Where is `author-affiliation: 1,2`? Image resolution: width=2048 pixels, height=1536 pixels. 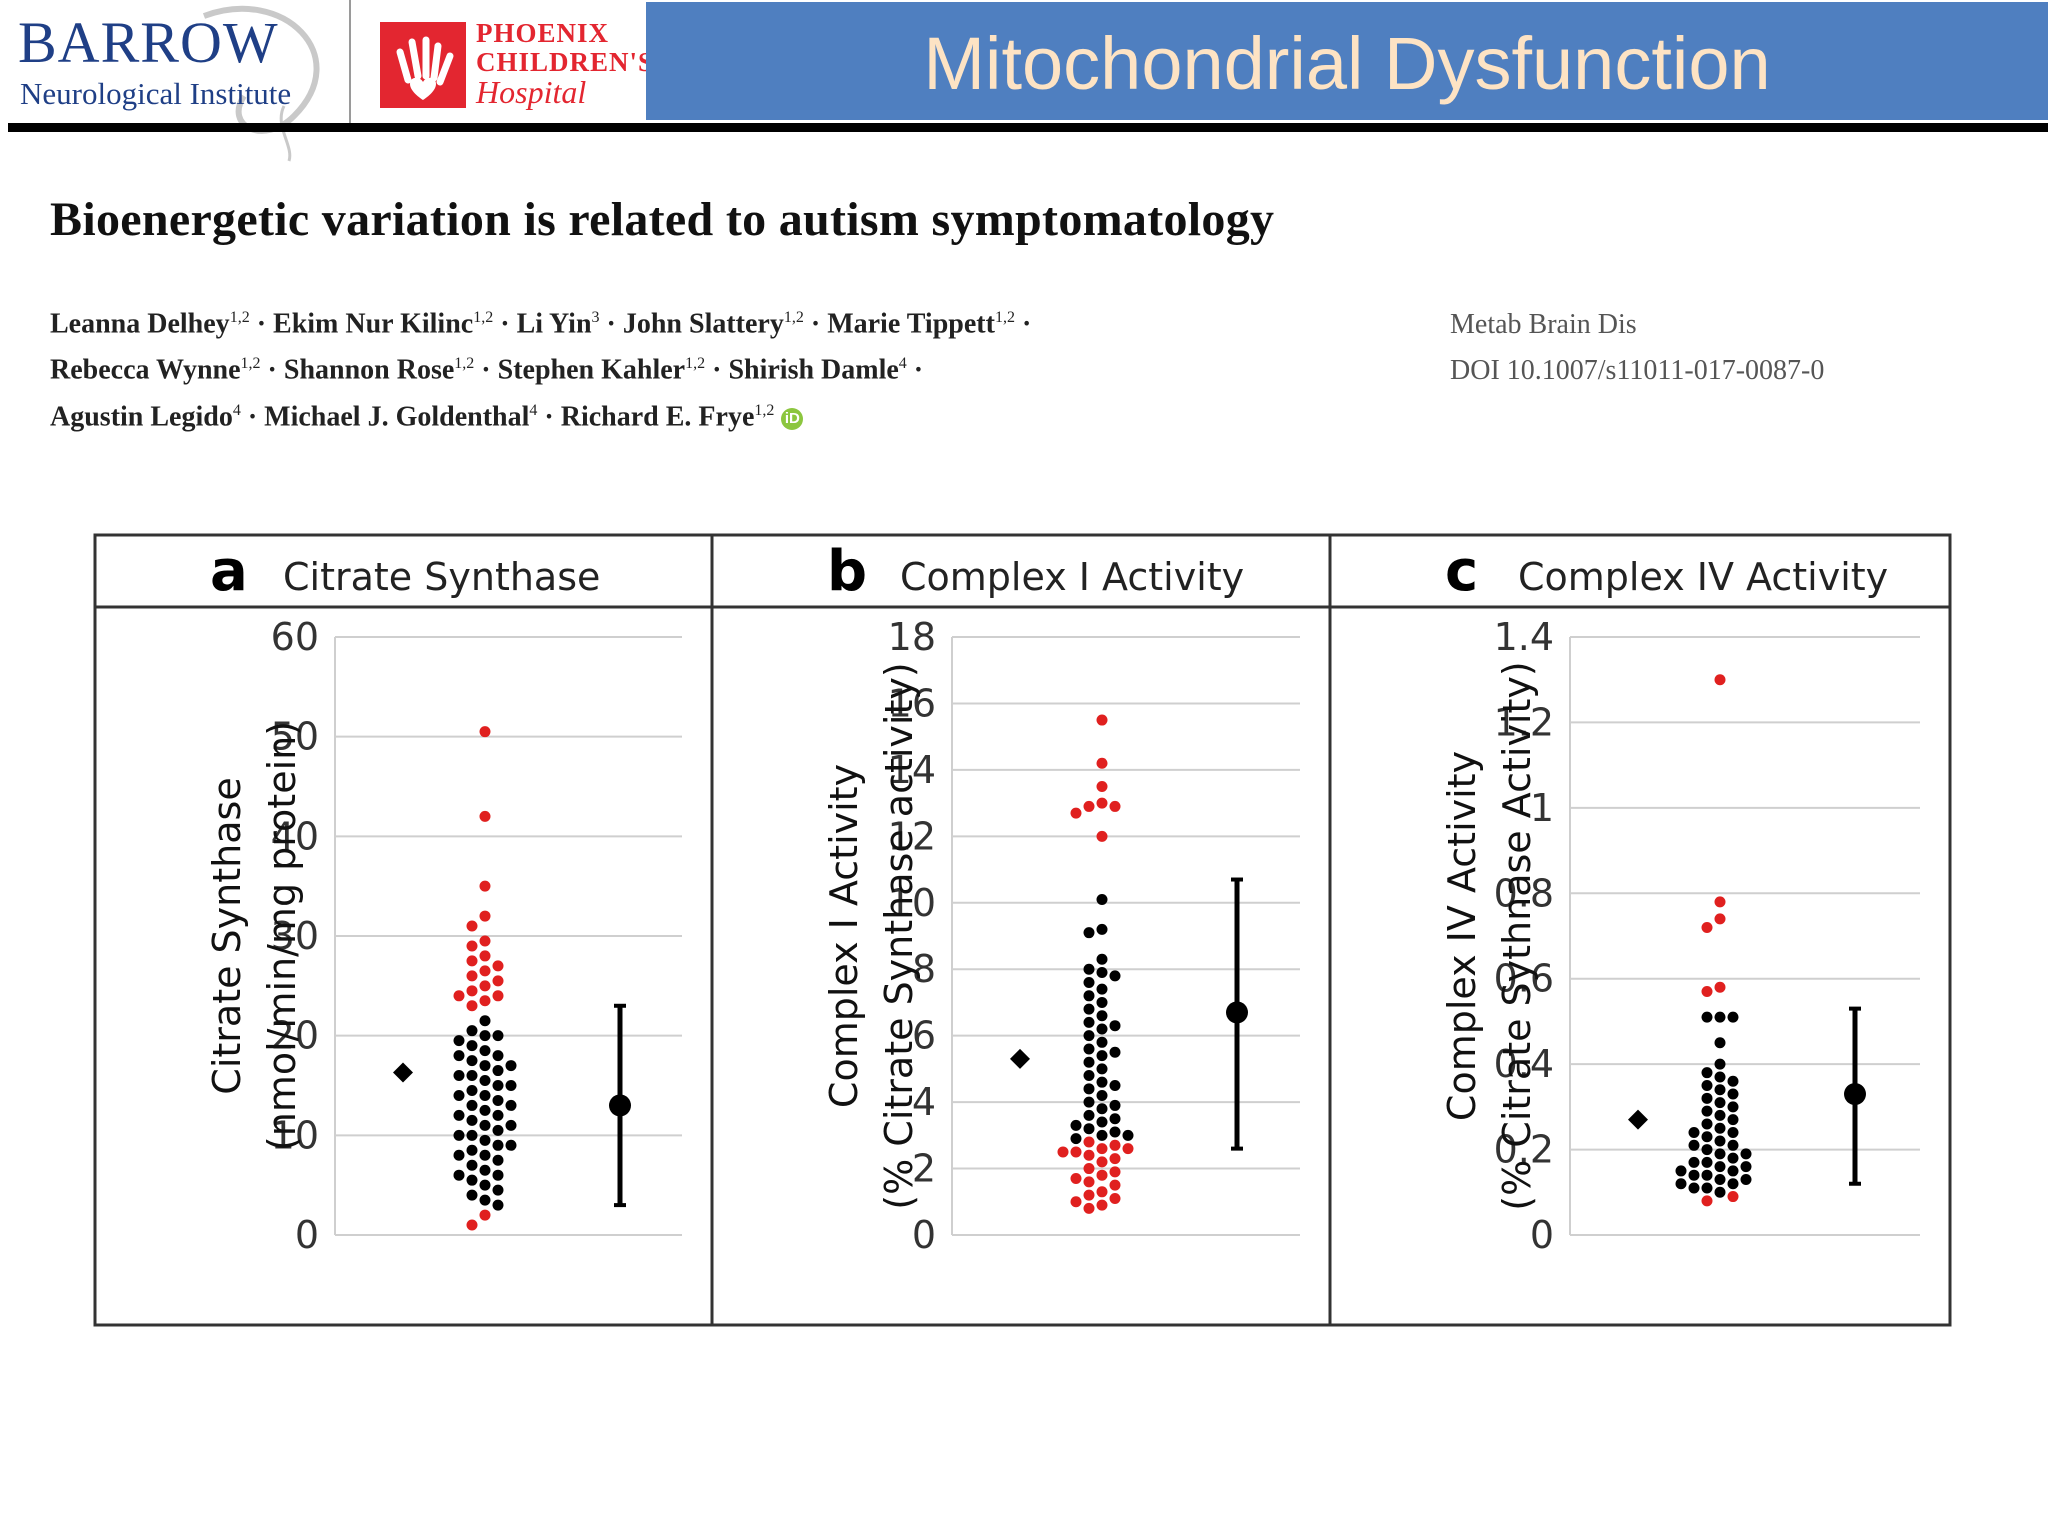
author-affiliation: 1,2 is located at coordinates (695, 364).